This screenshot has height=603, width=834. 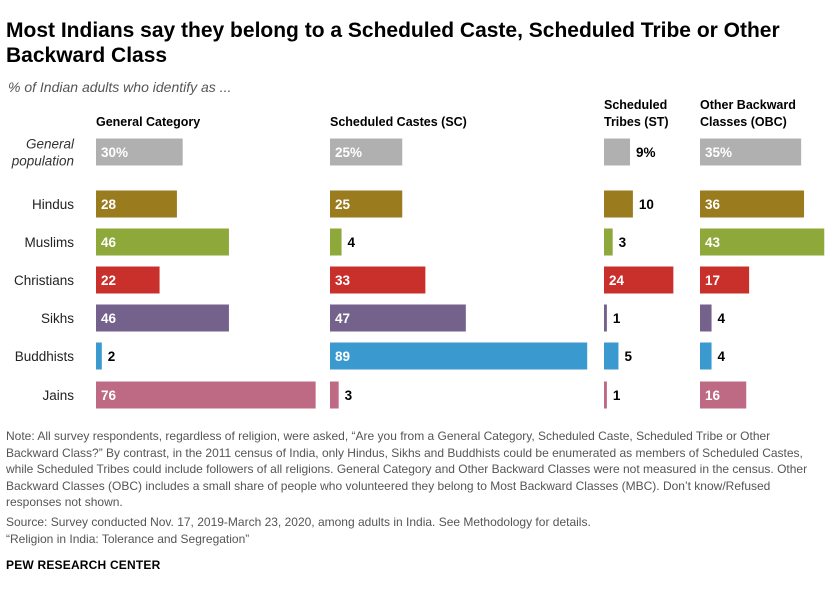 I want to click on category-label-2: Muslims, so click(x=50, y=242).